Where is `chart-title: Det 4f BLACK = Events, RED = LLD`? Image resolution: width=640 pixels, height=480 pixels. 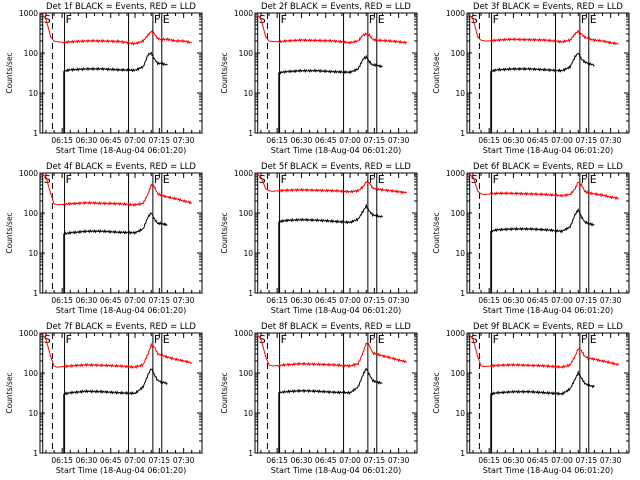
chart-title: Det 4f BLACK = Events, RED = LLD is located at coordinates (121, 167).